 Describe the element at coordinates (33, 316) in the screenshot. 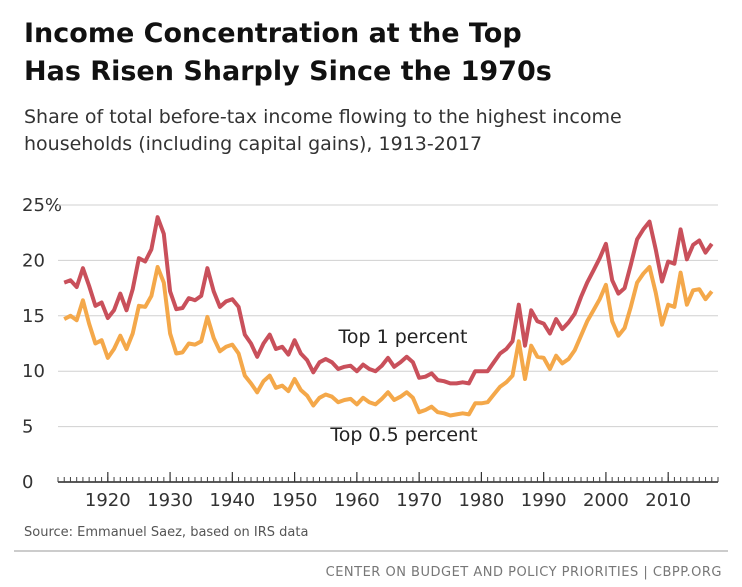

I see `y-tick-label: 15` at that location.